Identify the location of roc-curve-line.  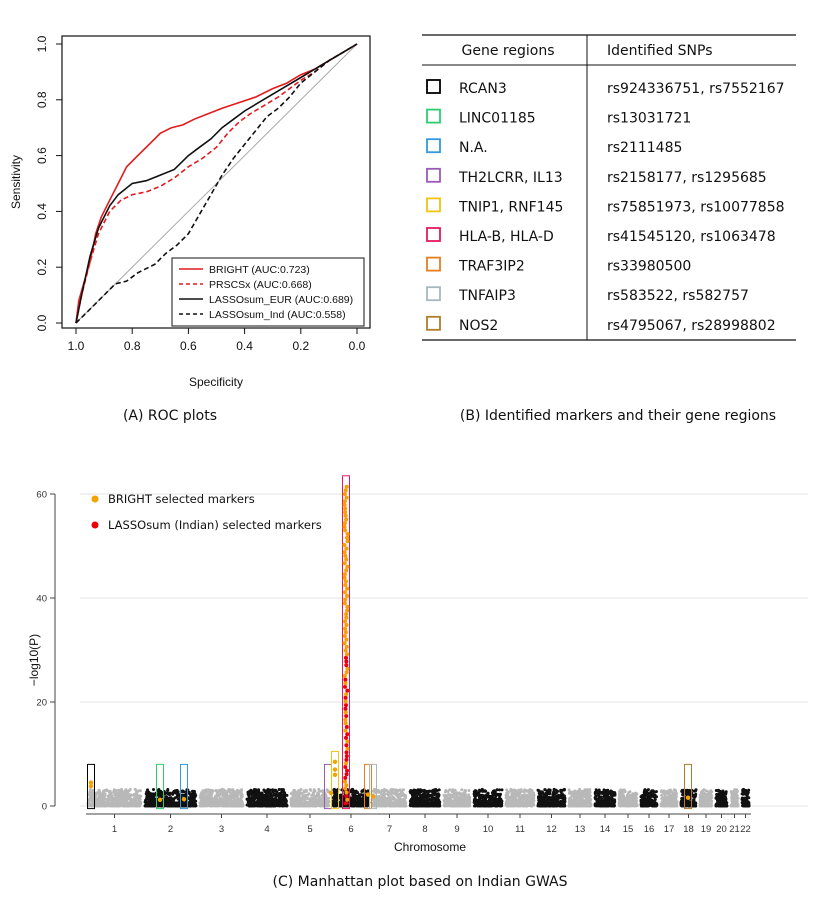
(216, 183).